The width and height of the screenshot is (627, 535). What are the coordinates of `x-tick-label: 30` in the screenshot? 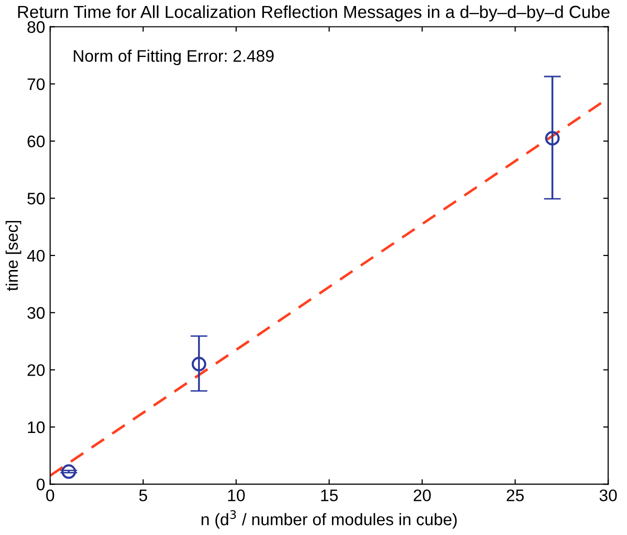 It's located at (608, 495).